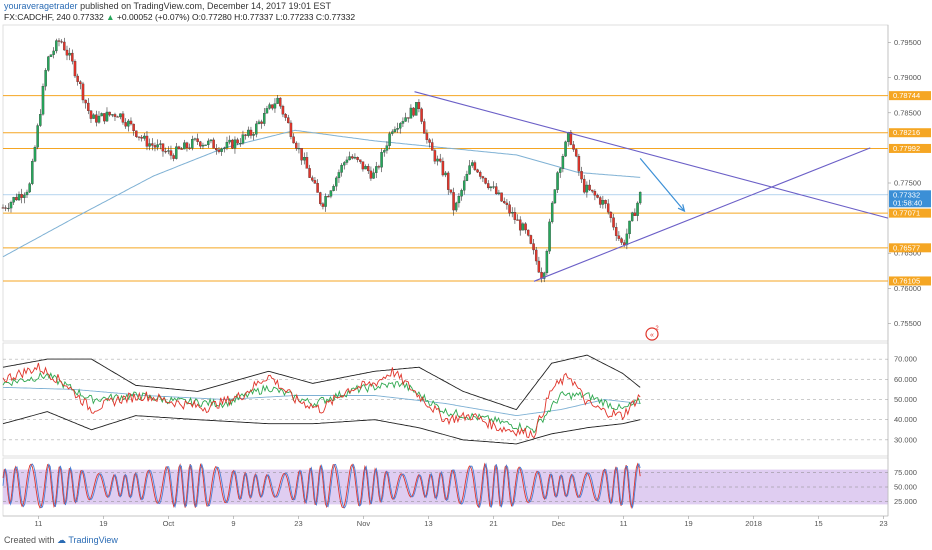 The width and height of the screenshot is (932, 550). I want to click on time-axis: 11 19 Oct 9 23 Nov 13 21 Dec 11 19 2018 15 23, so click(461, 522).